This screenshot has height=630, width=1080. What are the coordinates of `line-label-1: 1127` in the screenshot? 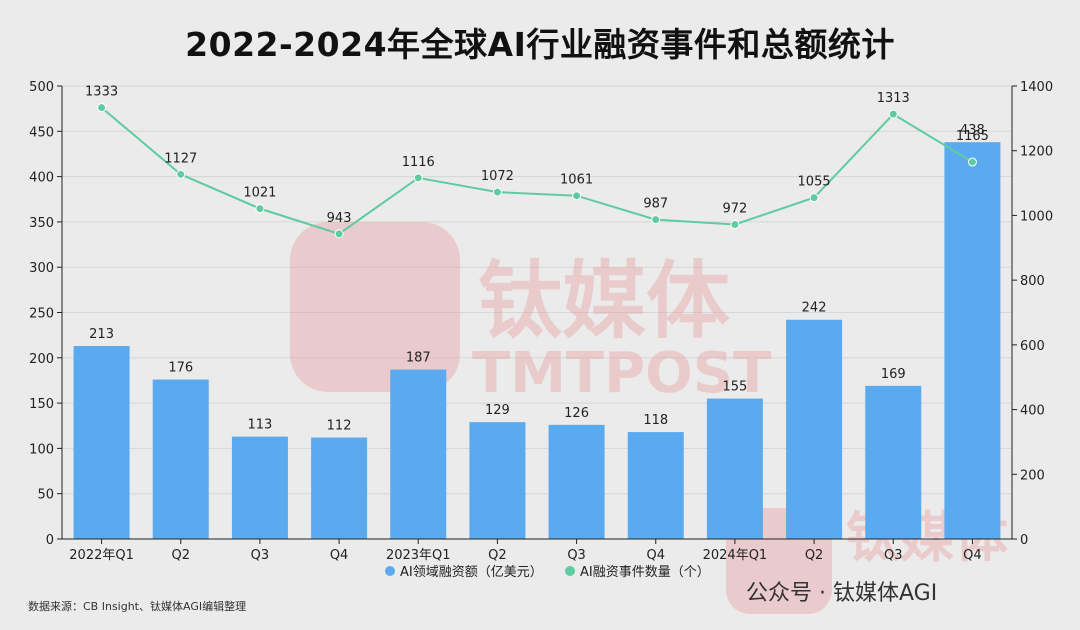 It's located at (180, 158).